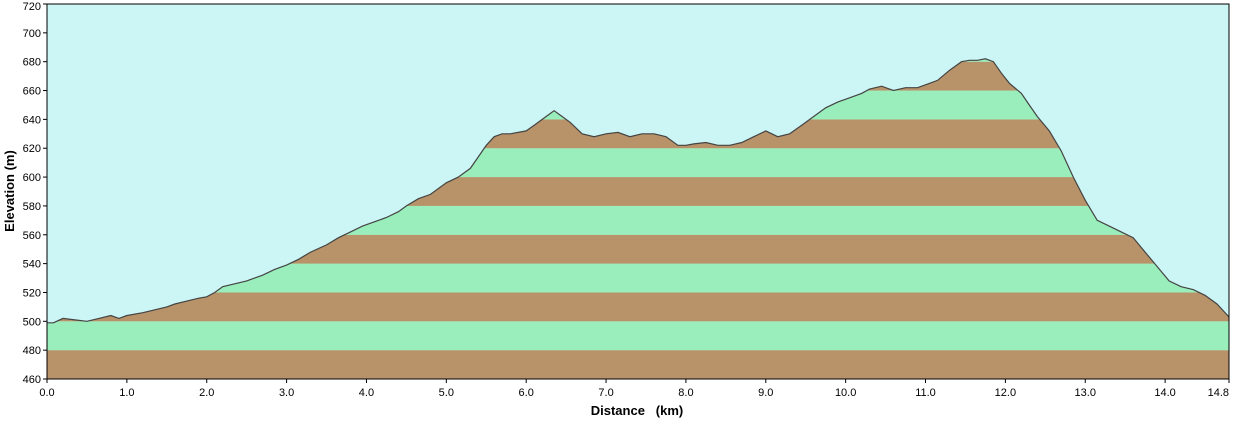 This screenshot has height=424, width=1236. I want to click on x-tick-label: 9.0, so click(765, 393).